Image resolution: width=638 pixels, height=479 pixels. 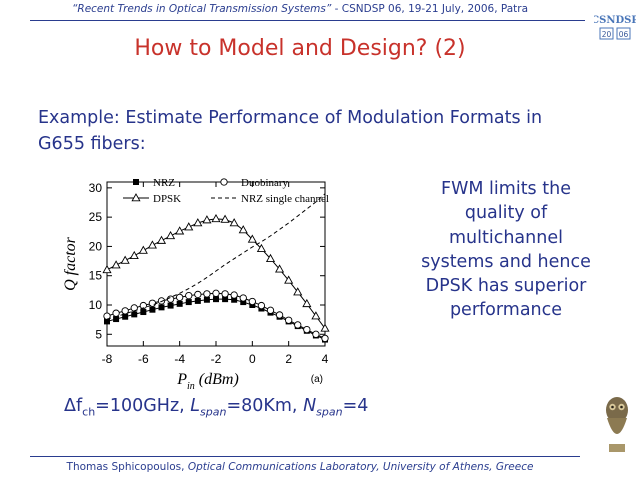 What do you see at coordinates (143, 406) in the screenshot?
I see `param-df-value: =100GHz,` at bounding box center [143, 406].